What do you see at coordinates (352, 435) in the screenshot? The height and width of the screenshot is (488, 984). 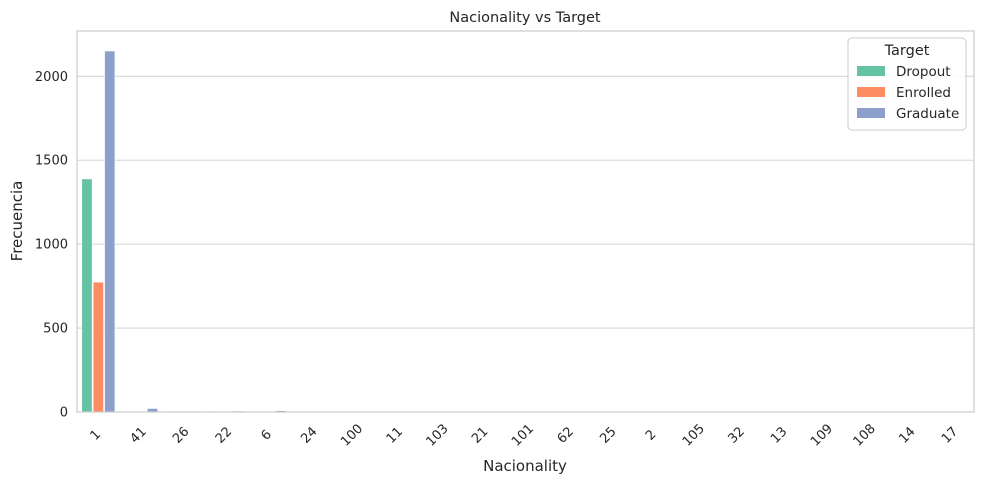 I see `x-tick-label-100: 10⁰` at bounding box center [352, 435].